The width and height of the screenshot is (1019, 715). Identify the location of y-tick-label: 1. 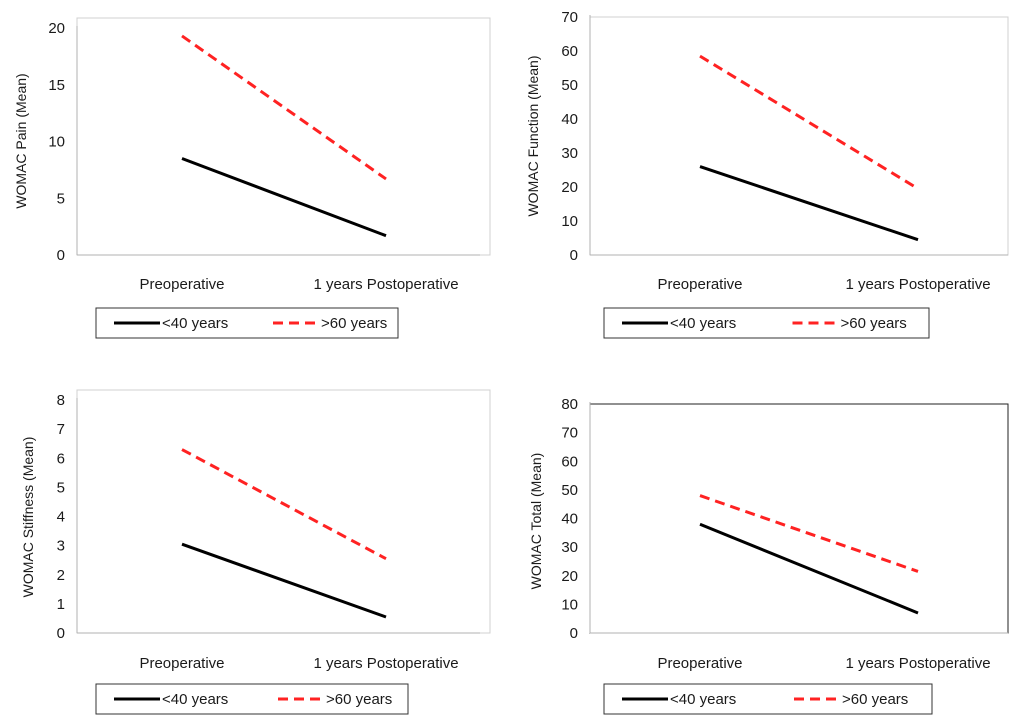
(61, 604).